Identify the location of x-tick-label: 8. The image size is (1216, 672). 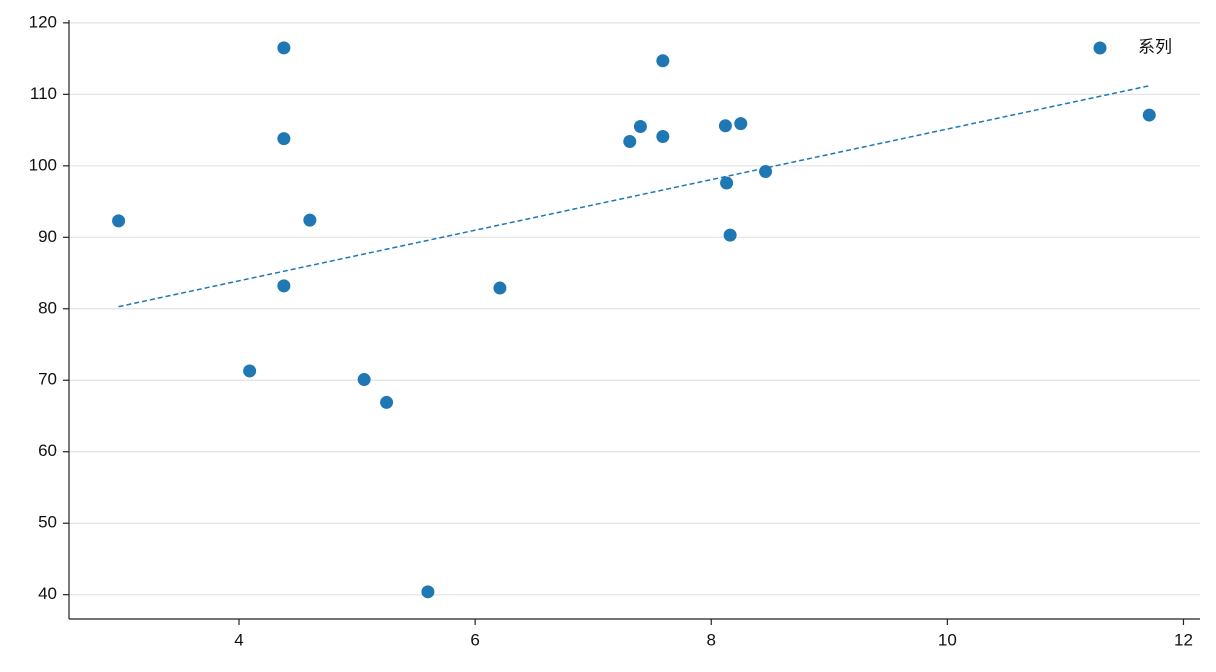
(711, 639).